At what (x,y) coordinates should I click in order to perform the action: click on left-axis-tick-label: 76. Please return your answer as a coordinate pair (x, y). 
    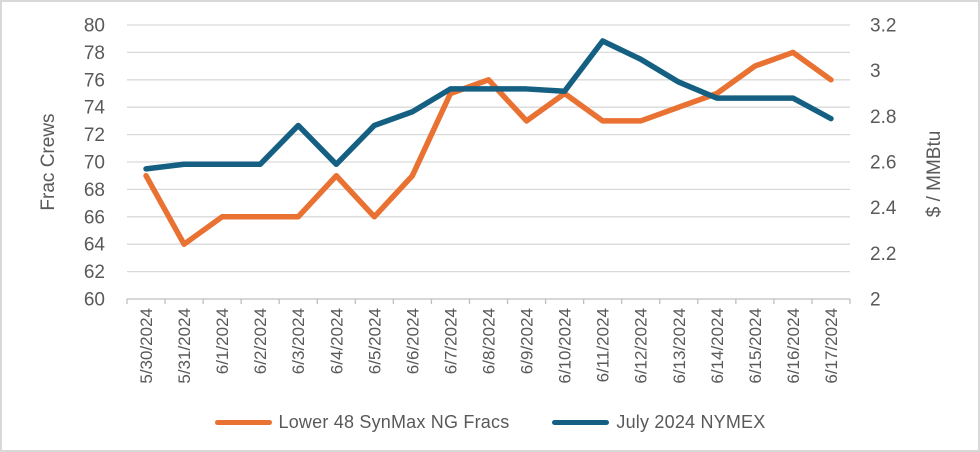
    Looking at the image, I should click on (94, 80).